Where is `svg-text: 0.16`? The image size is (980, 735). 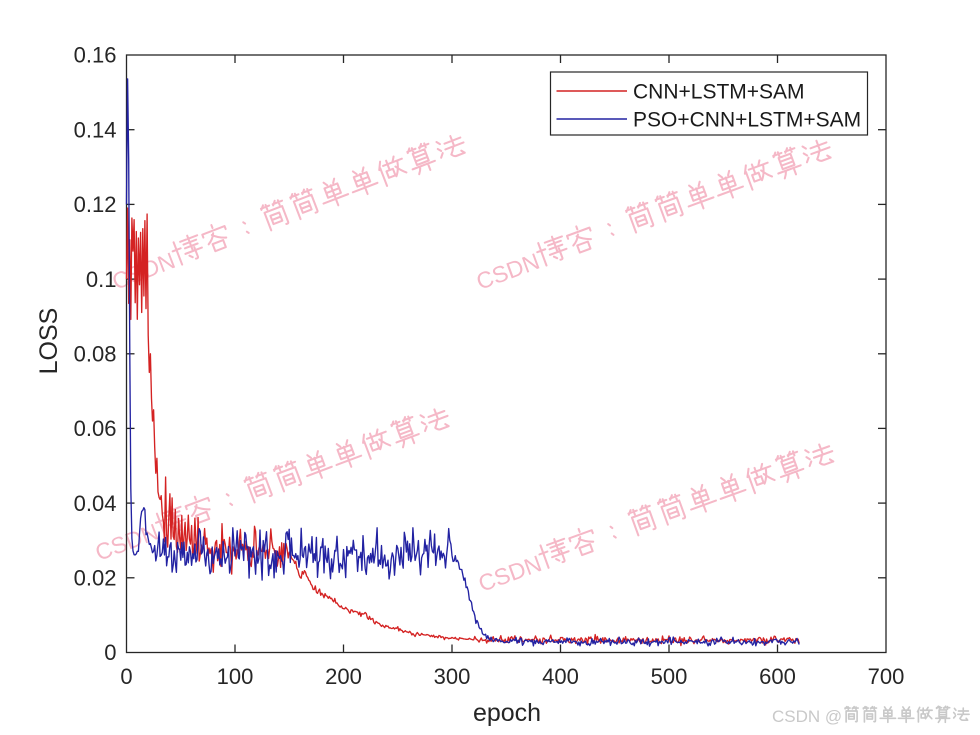
svg-text: 0.16 is located at coordinates (95, 55).